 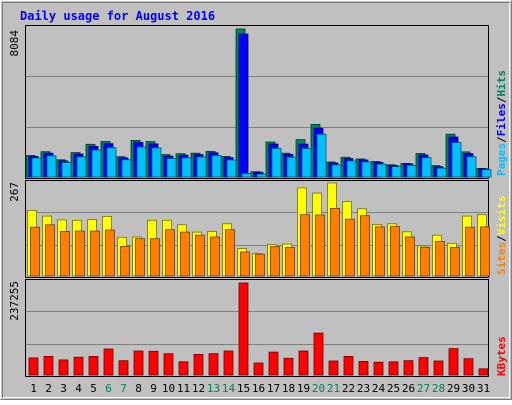 I want to click on x-tick-label: 24, so click(x=379, y=388).